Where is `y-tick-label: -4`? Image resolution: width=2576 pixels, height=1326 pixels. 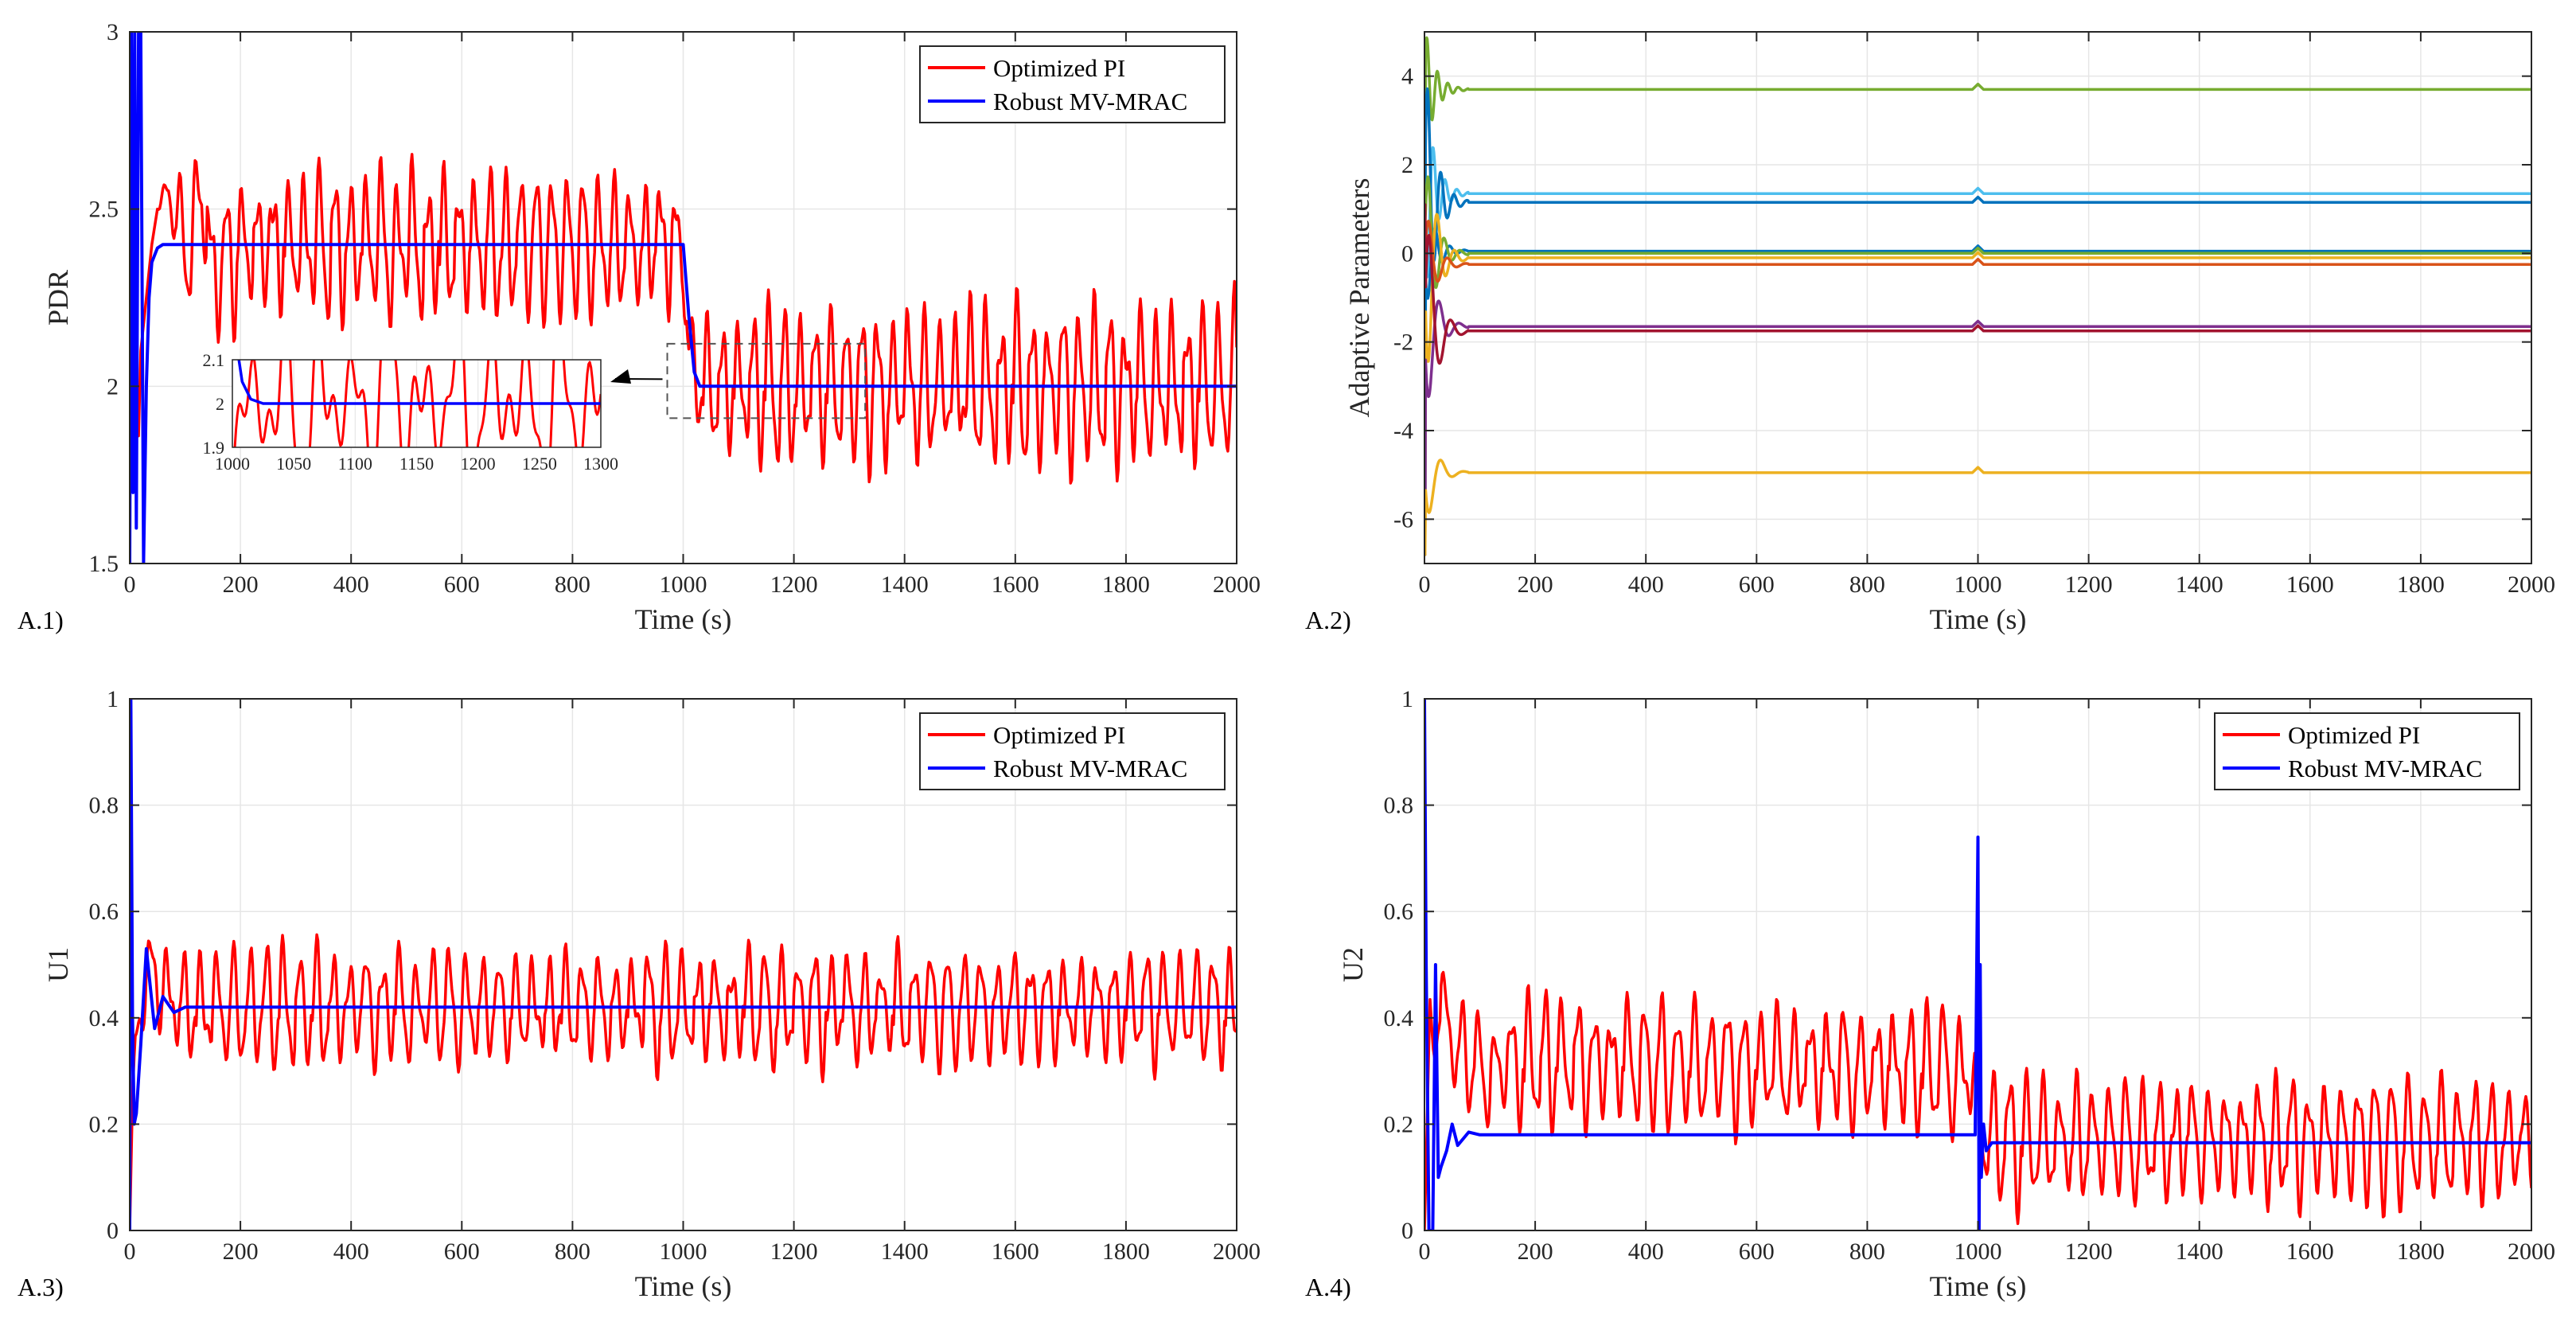
y-tick-label: -4 is located at coordinates (1403, 431).